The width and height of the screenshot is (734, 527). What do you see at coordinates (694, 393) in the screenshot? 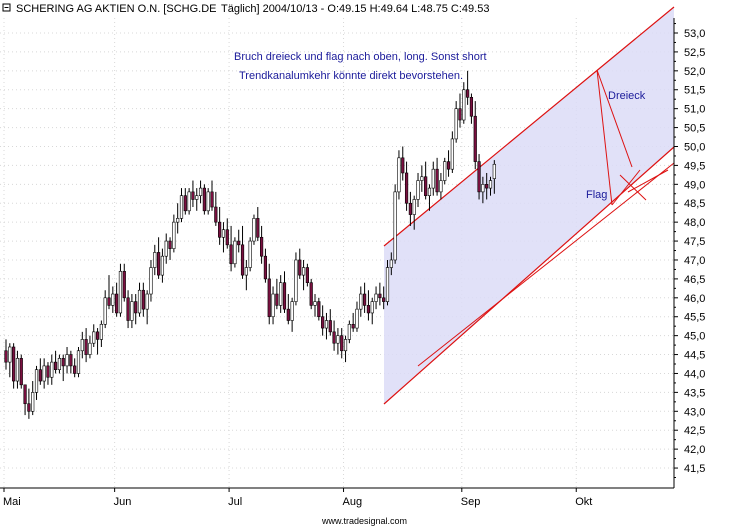
I see `y-tick-label: 43,5` at bounding box center [694, 393].